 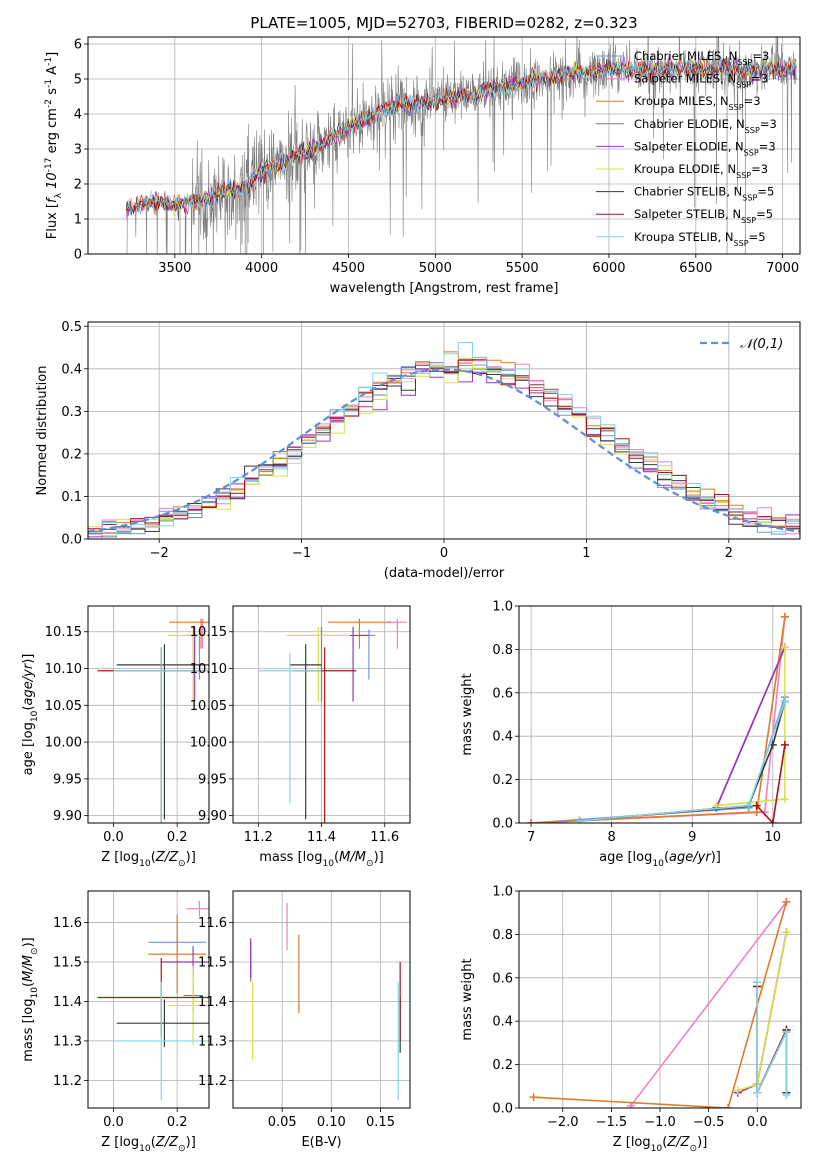 What do you see at coordinates (78, 115) in the screenshot?
I see `y-tick-label: 4` at bounding box center [78, 115].